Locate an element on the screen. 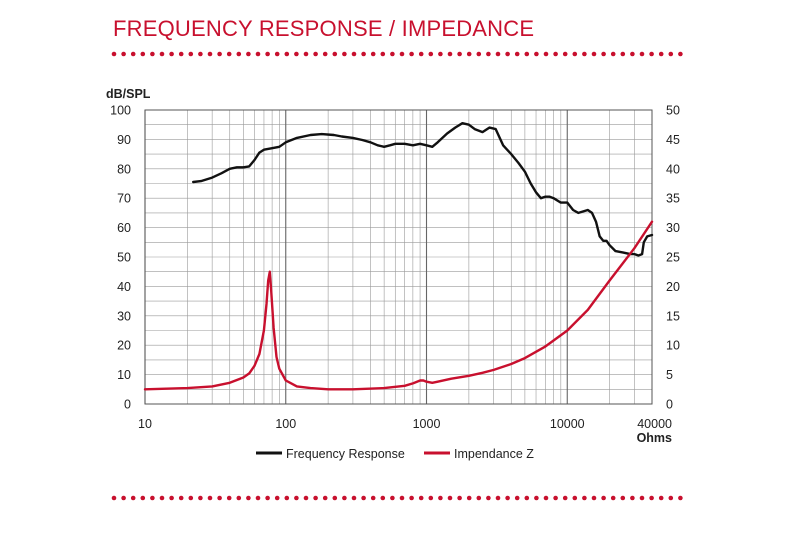 This screenshot has width=800, height=533. y2-tick-label: 40 is located at coordinates (673, 169).